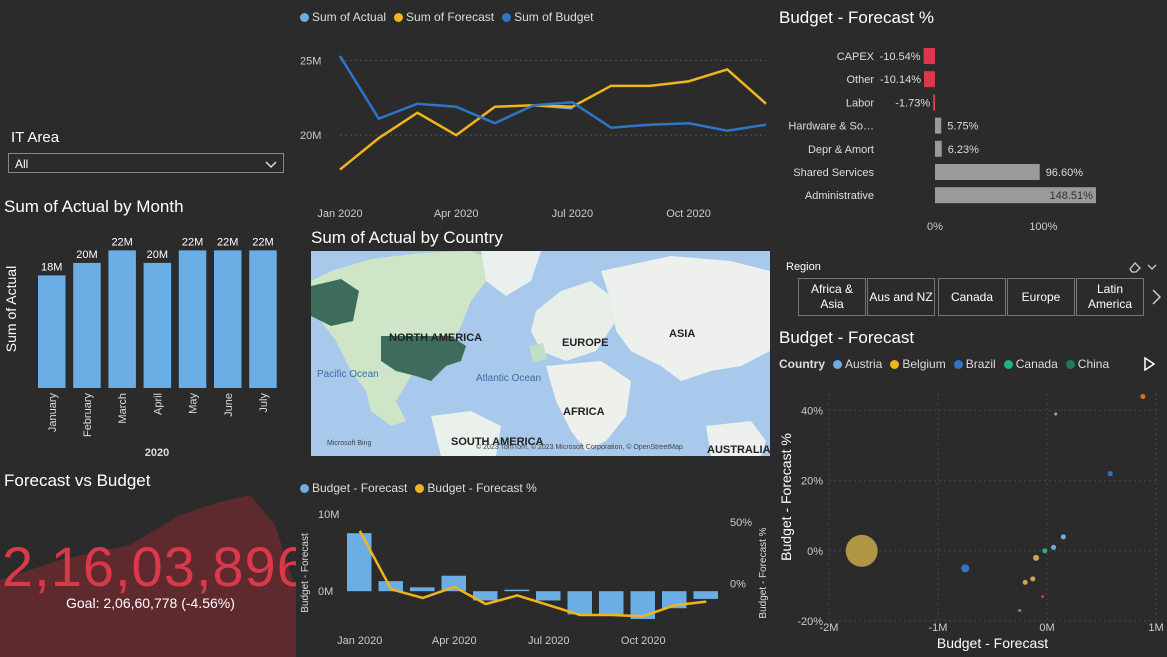 This screenshot has width=1167, height=657. I want to click on map-label-asia: ASIA, so click(682, 334).